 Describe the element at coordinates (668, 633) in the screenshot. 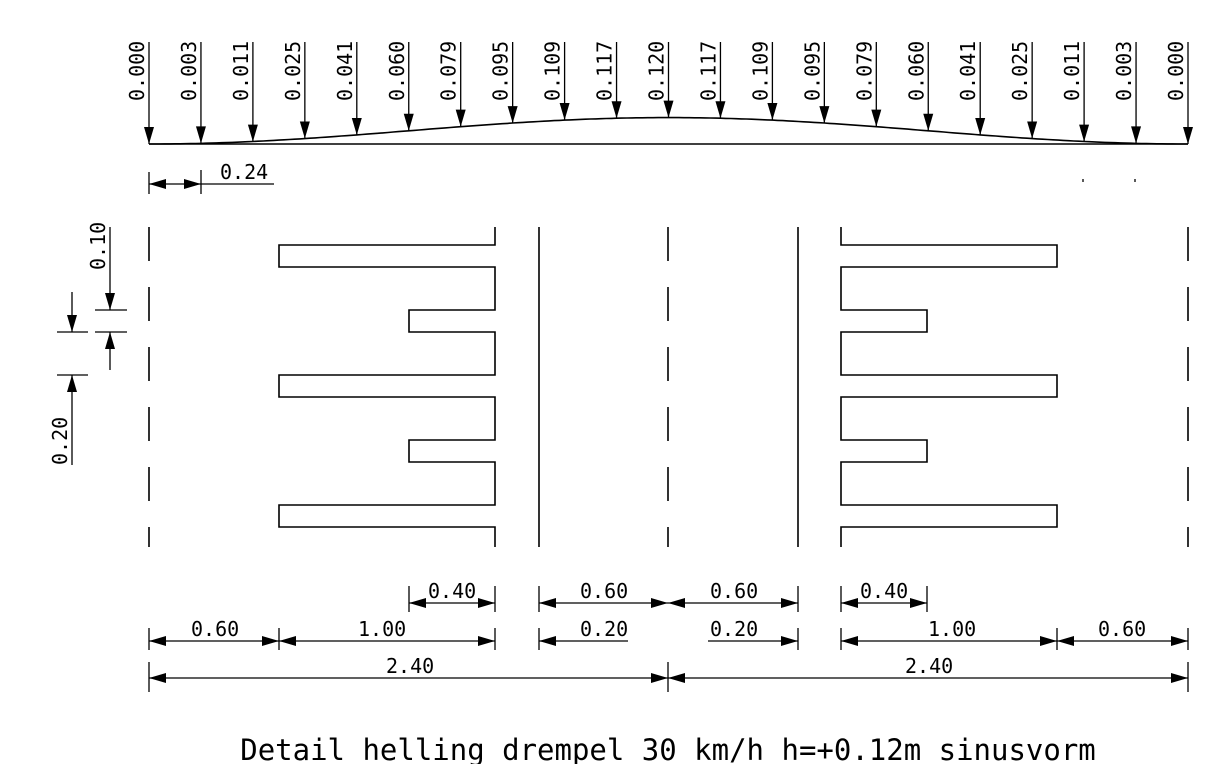

I see `dim-row-2: 0.60 1.00 0.20 0.20 1.00 0.60` at that location.